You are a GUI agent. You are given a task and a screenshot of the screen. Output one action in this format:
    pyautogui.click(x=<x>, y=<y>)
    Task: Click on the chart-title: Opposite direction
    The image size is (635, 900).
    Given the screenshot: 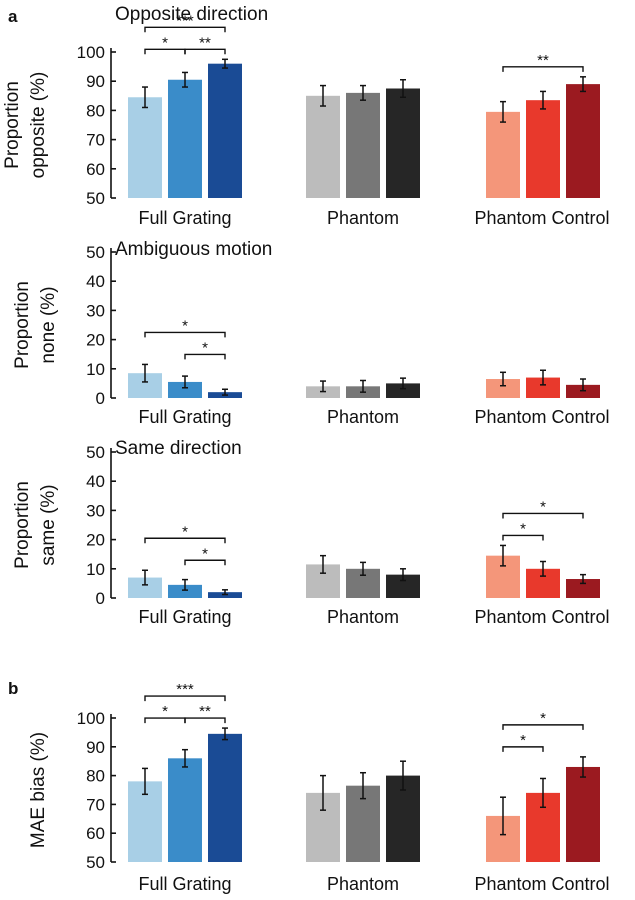 What is the action you would take?
    pyautogui.click(x=191, y=14)
    